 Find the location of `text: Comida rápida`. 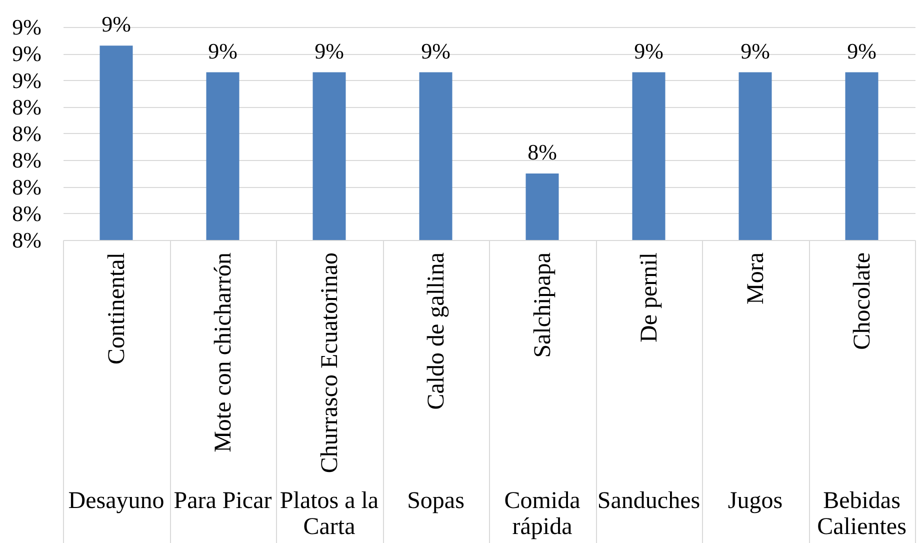

text: Comida rápida is located at coordinates (542, 514).